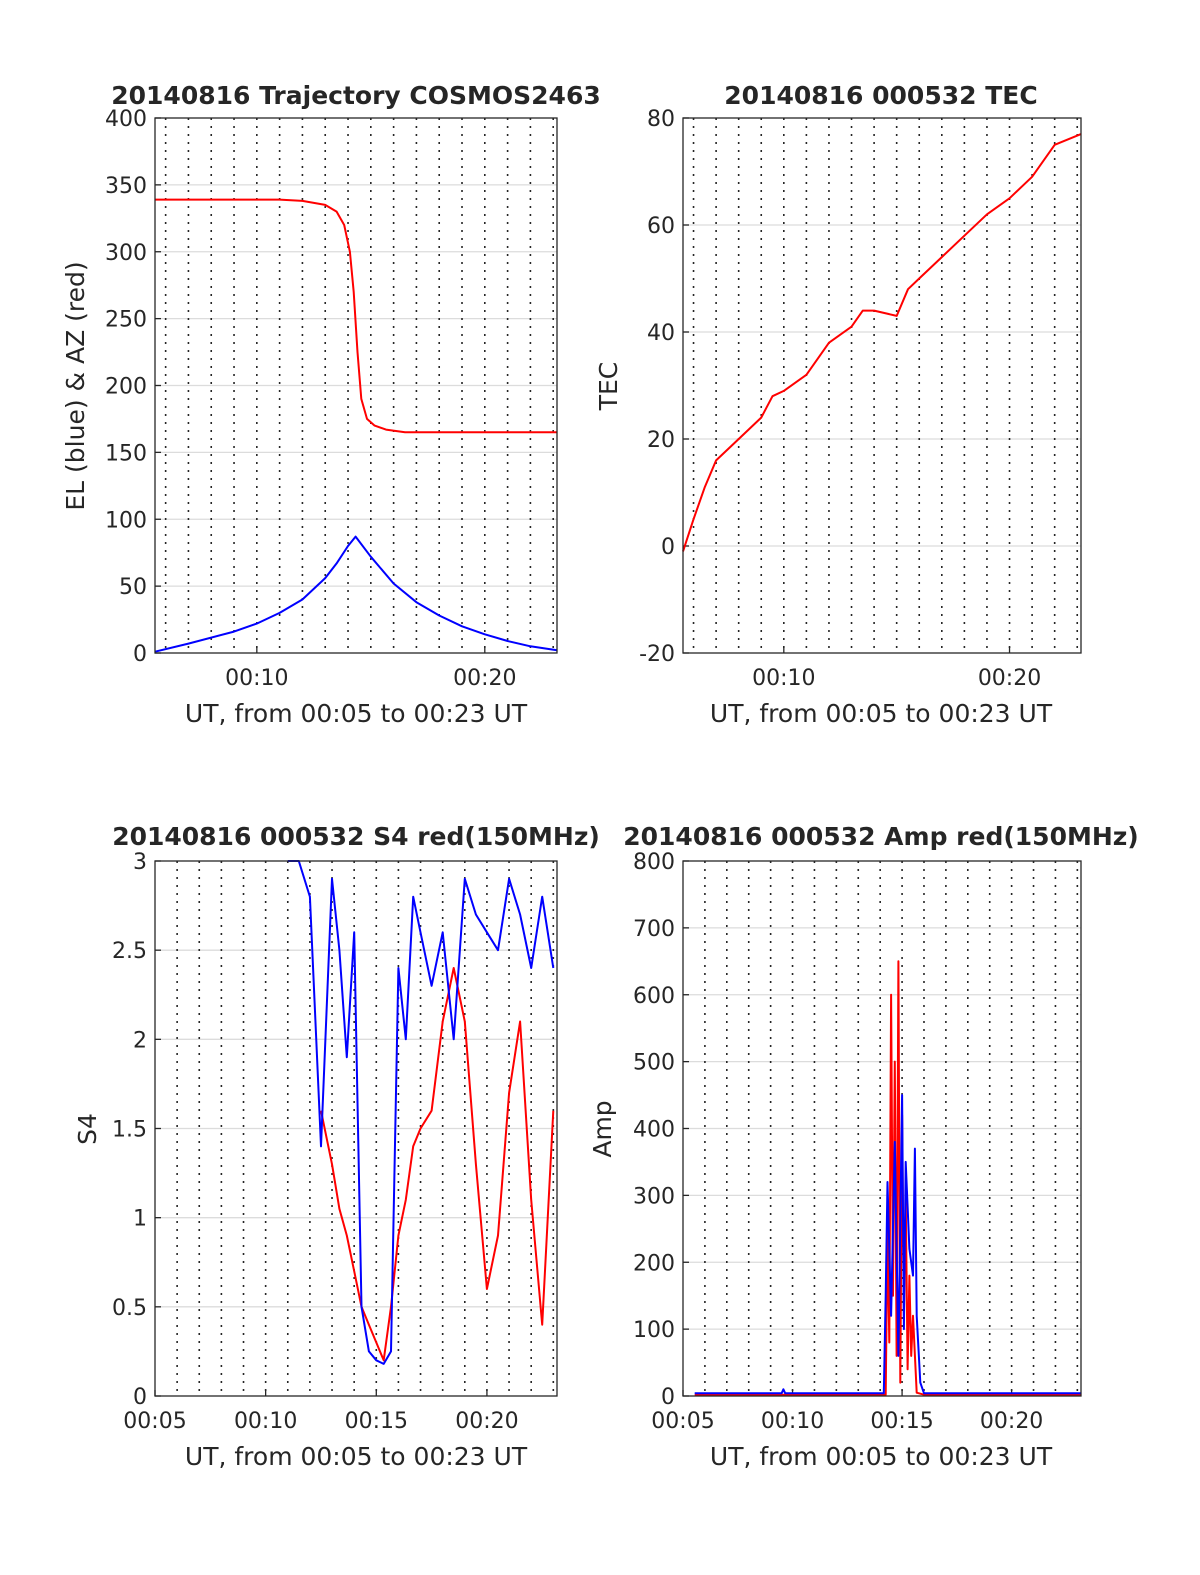 The image size is (1200, 1575). Describe the element at coordinates (356, 316) in the screenshot. I see `traj-series-0-line` at that location.